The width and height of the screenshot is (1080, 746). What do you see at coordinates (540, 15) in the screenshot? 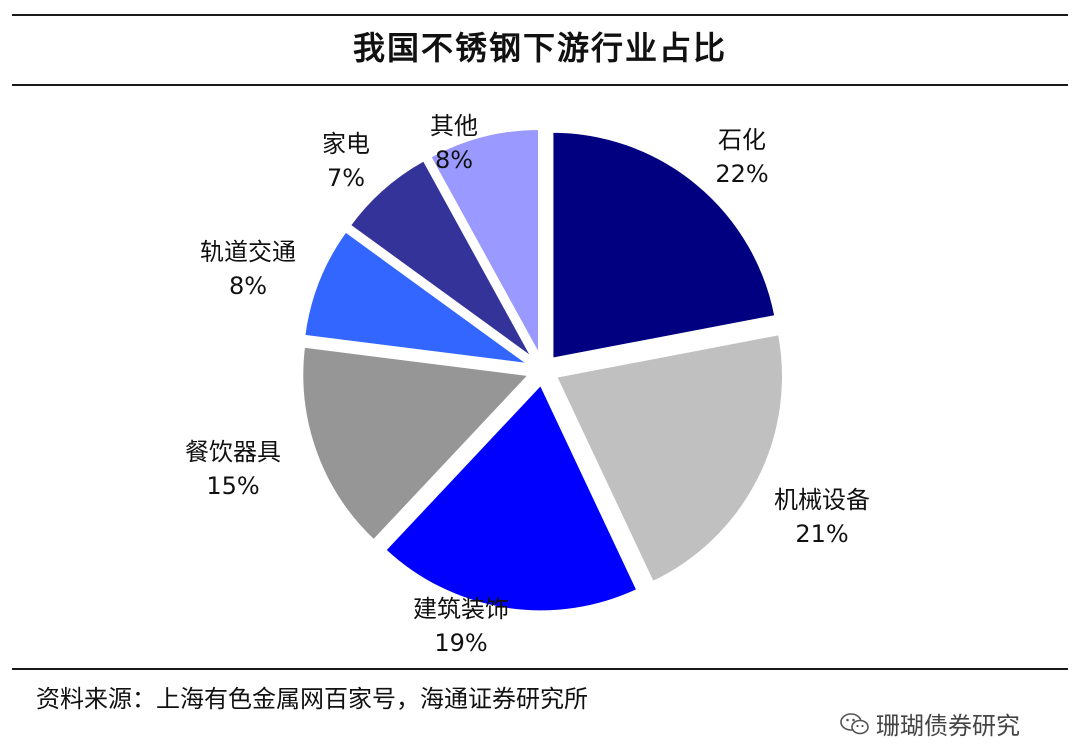
I see `top-rule` at bounding box center [540, 15].